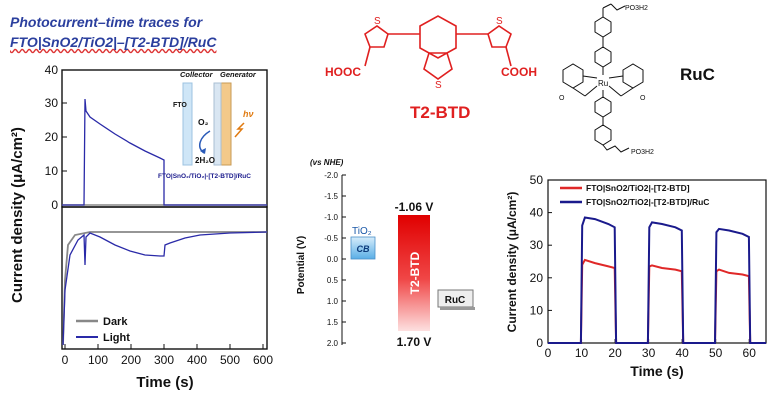 This screenshot has width=778, height=402. What do you see at coordinates (248, 114) in the screenshot?
I see `inset-hv-label: hν` at bounding box center [248, 114].